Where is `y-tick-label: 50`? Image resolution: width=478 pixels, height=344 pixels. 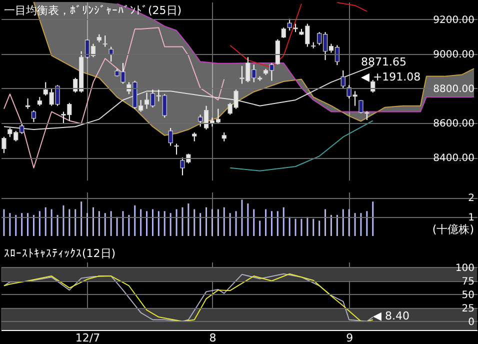
y-tick-label: 50 is located at coordinates (468, 295).